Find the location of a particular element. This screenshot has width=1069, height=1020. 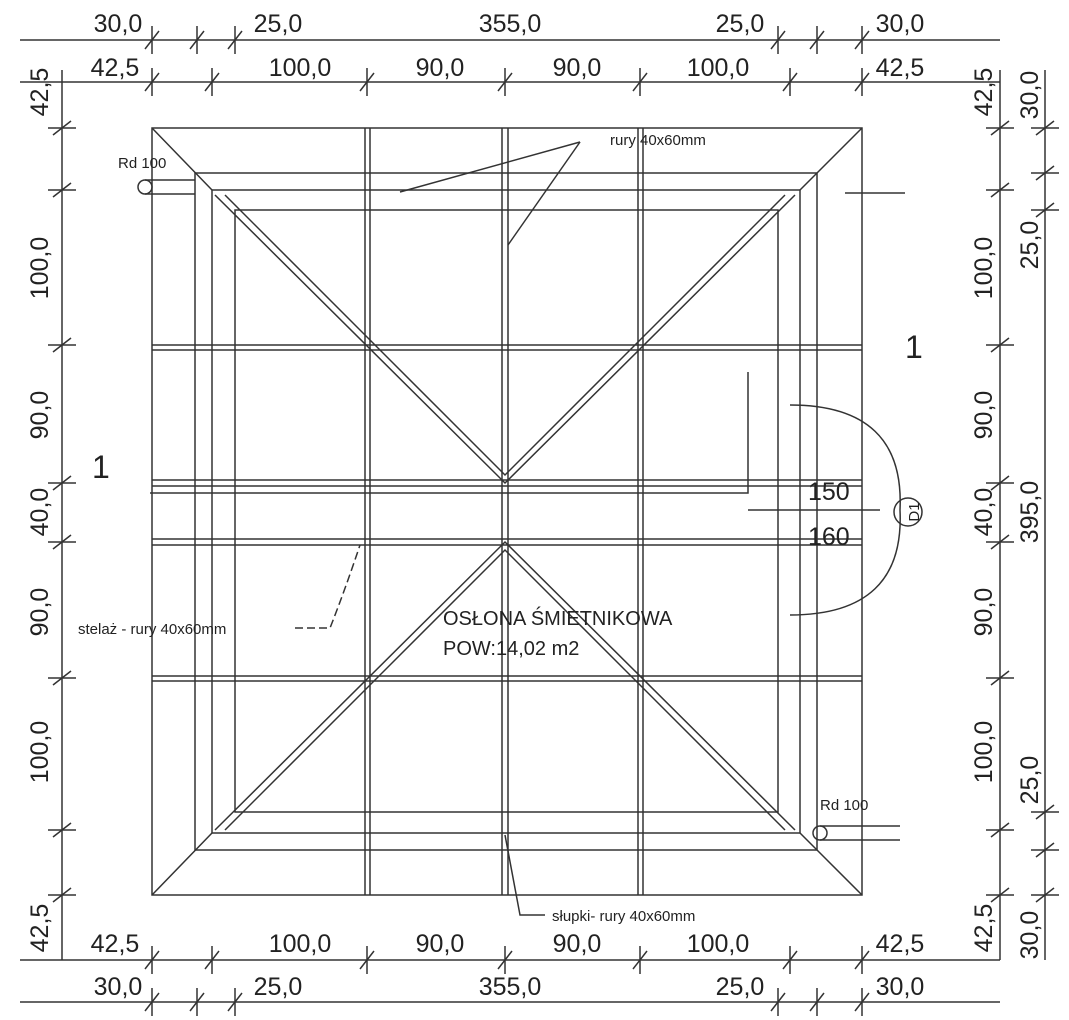

height-label: 150 is located at coordinates (829, 492).